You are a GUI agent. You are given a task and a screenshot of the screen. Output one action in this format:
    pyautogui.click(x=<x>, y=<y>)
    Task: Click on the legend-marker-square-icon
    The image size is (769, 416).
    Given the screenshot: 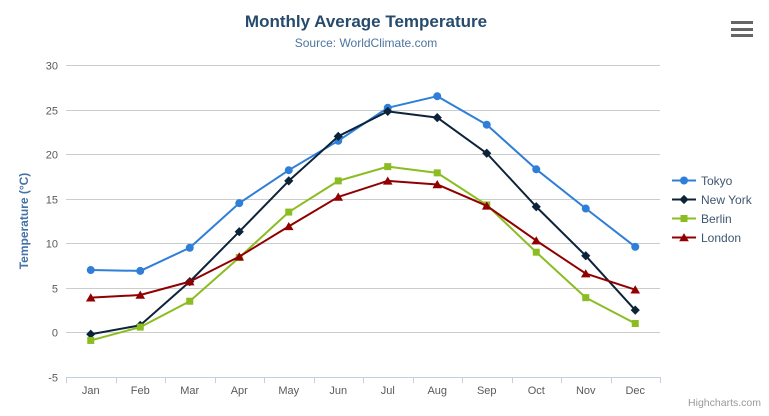 What is the action you would take?
    pyautogui.click(x=684, y=218)
    